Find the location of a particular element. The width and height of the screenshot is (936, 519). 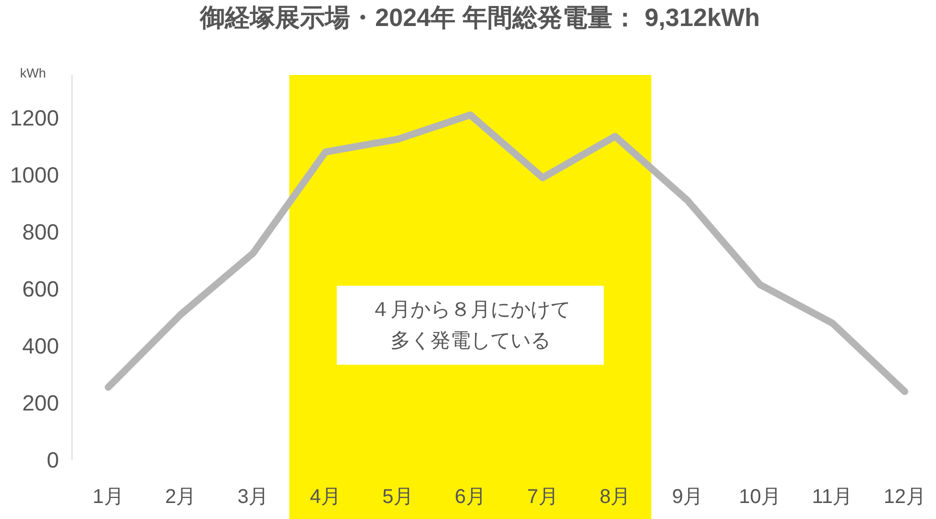

x-tick-label: 1月 is located at coordinates (108, 497).